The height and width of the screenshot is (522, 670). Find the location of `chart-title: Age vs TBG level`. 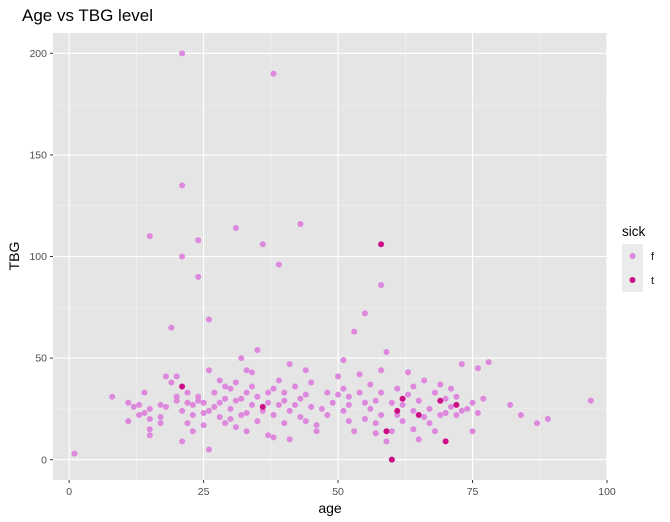

chart-title: Age vs TBG level is located at coordinates (87, 15).